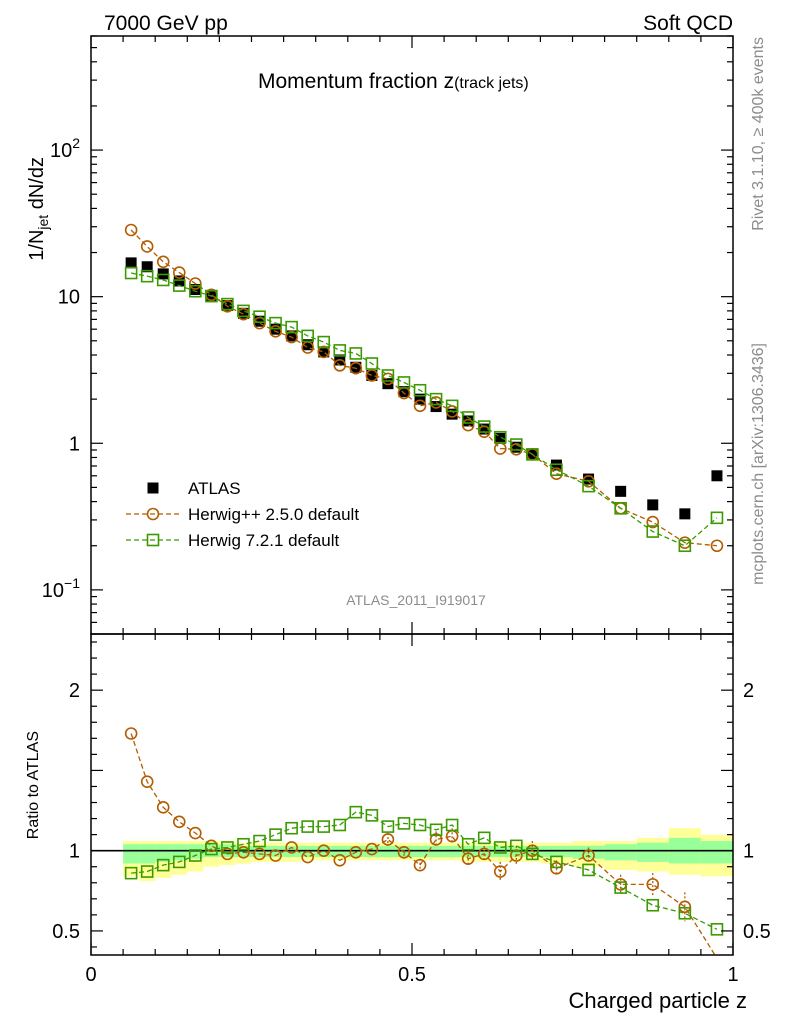 The height and width of the screenshot is (1024, 786). What do you see at coordinates (232, 540) in the screenshot?
I see `legend-entry-2: Herwig 7.2.1 default` at bounding box center [232, 540].